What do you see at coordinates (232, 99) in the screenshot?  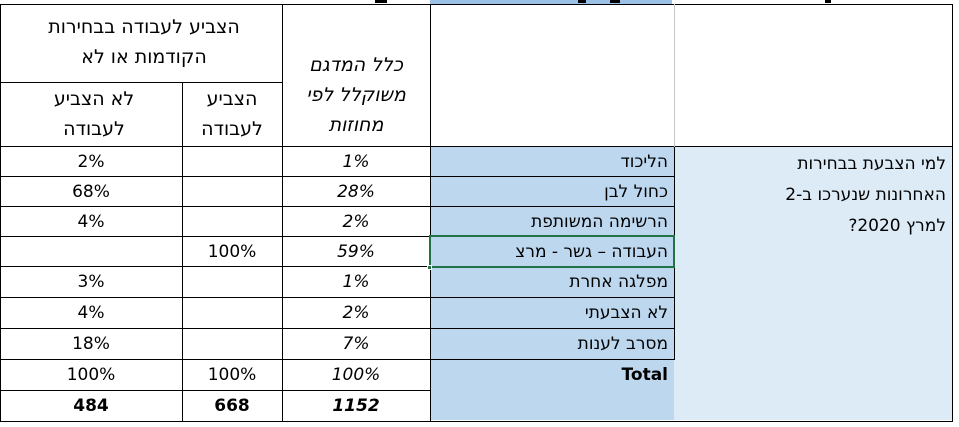 I see `voted-header-line1: הצביע` at bounding box center [232, 99].